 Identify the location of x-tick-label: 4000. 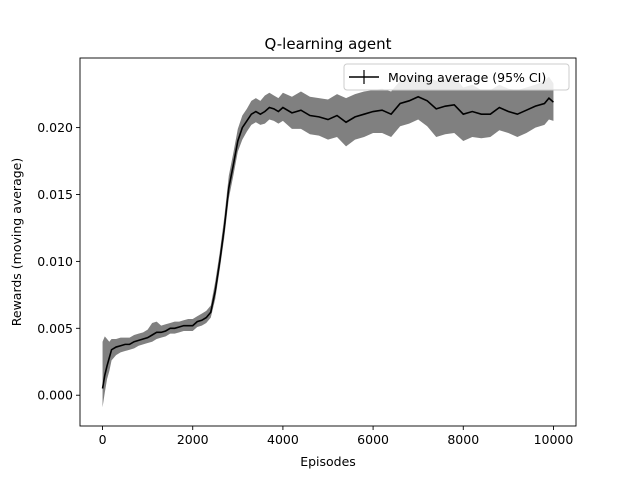
(283, 439).